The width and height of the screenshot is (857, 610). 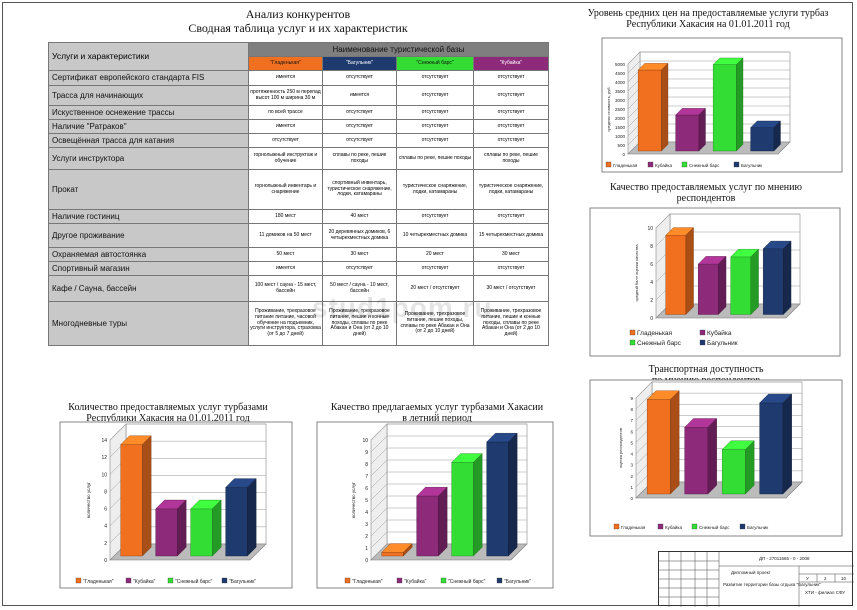 What do you see at coordinates (631, 409) in the screenshot?
I see `chart-tick-label: 8` at bounding box center [631, 409].